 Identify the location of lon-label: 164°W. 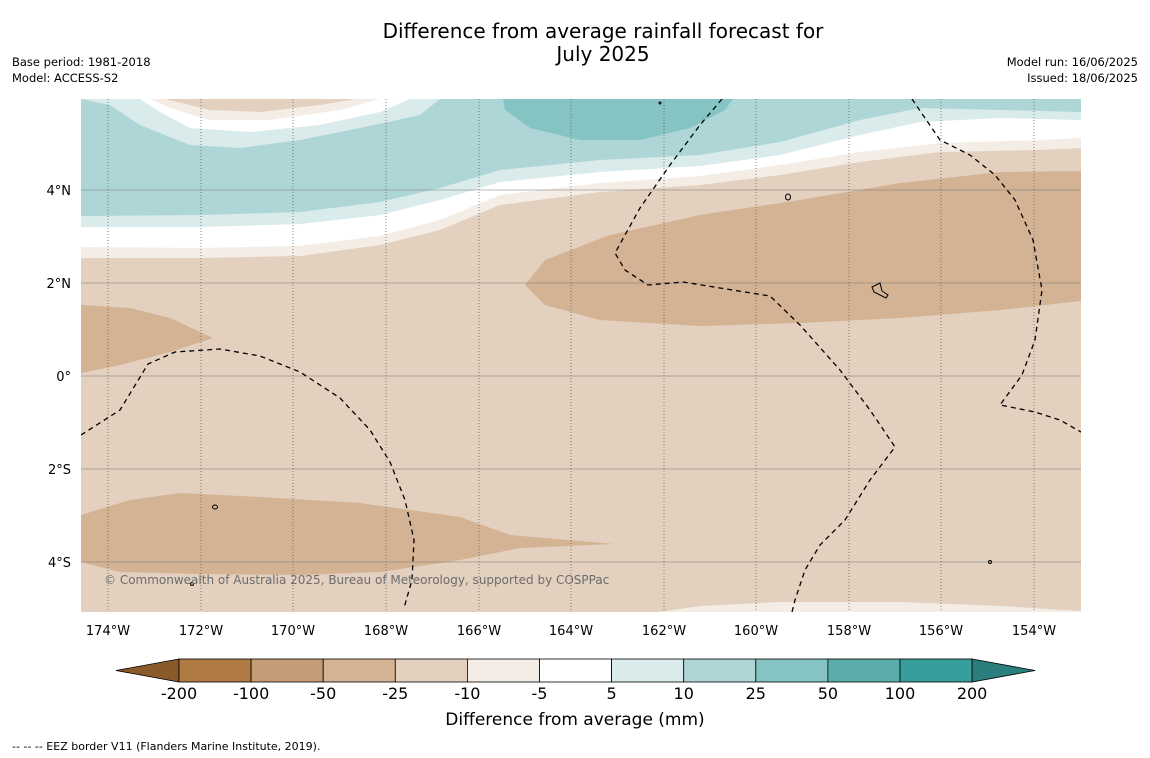
(571, 631).